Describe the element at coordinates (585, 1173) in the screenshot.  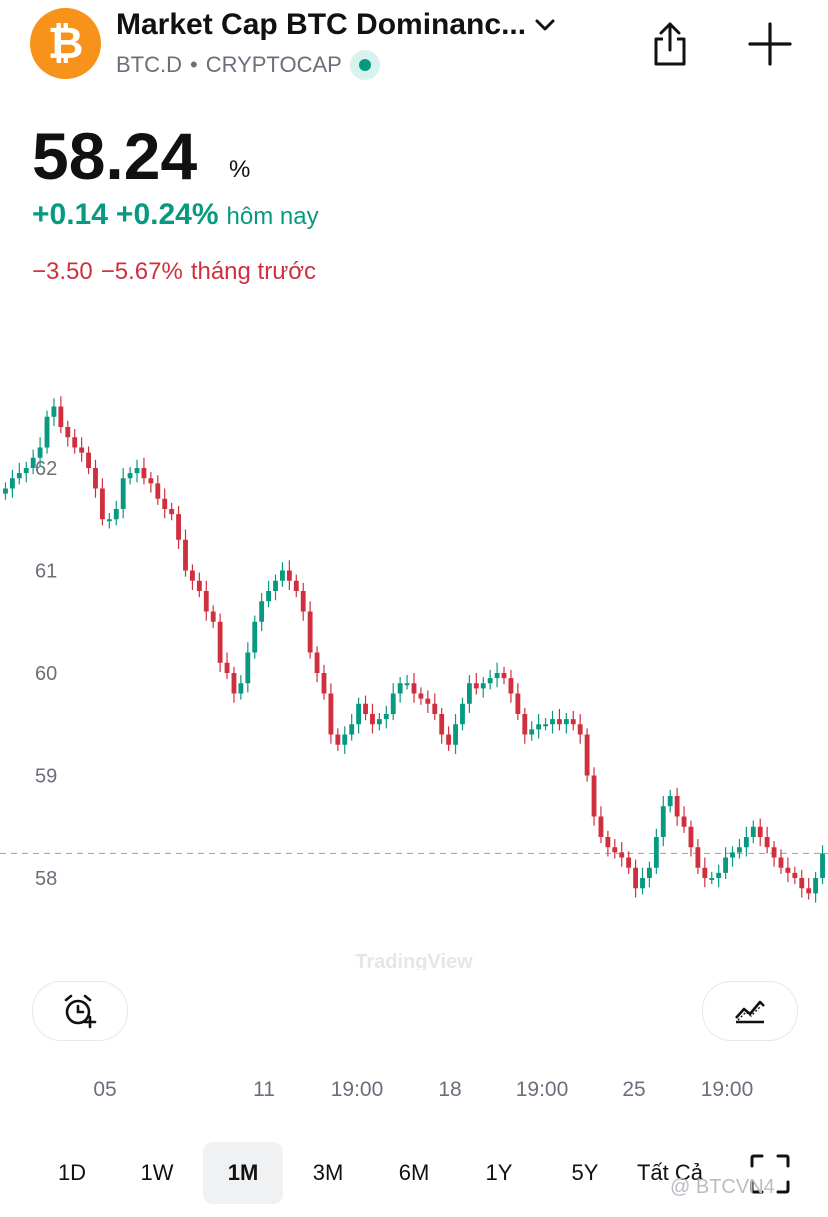
I see `range-5y: 5Y` at that location.